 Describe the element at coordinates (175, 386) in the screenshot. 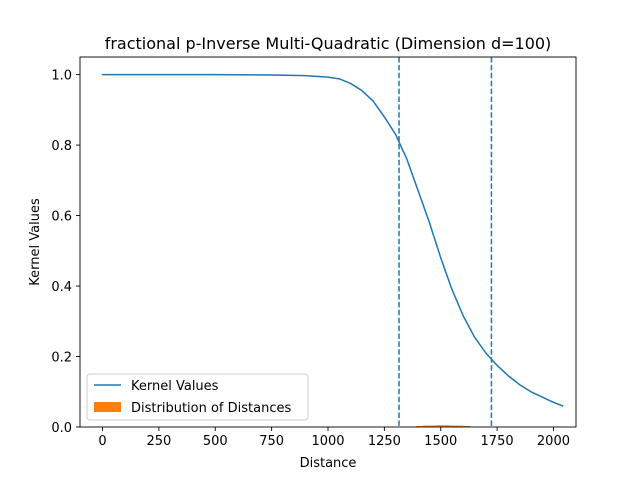

I see `legend-kernel-label: Kernel Values` at that location.